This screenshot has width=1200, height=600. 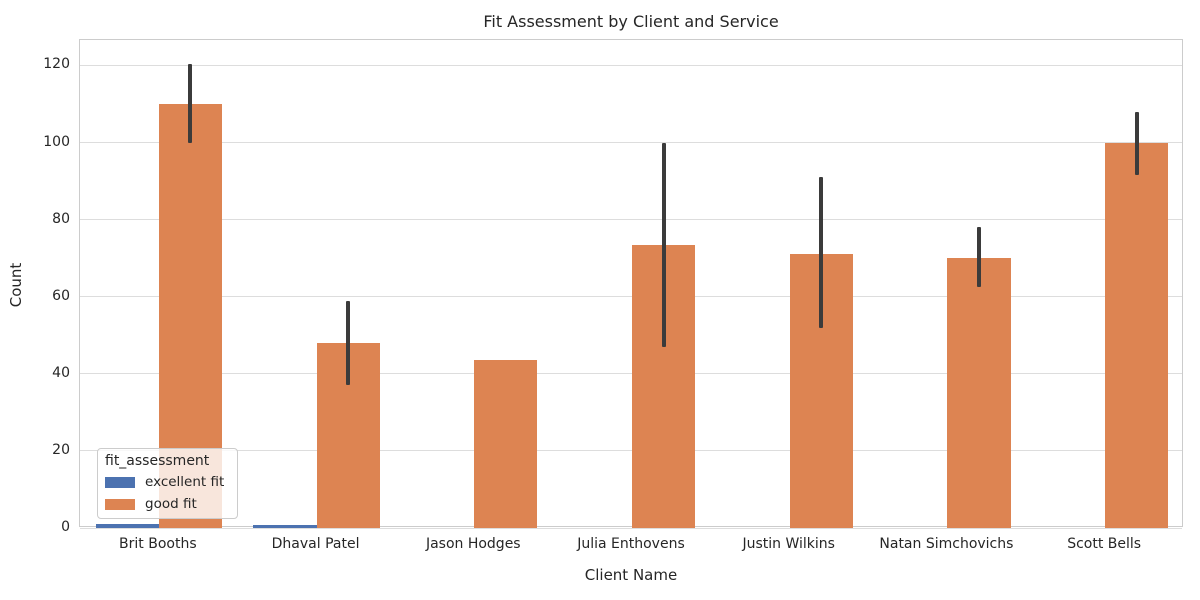 I want to click on x-tick-label: Julia Enthovens, so click(x=631, y=544).